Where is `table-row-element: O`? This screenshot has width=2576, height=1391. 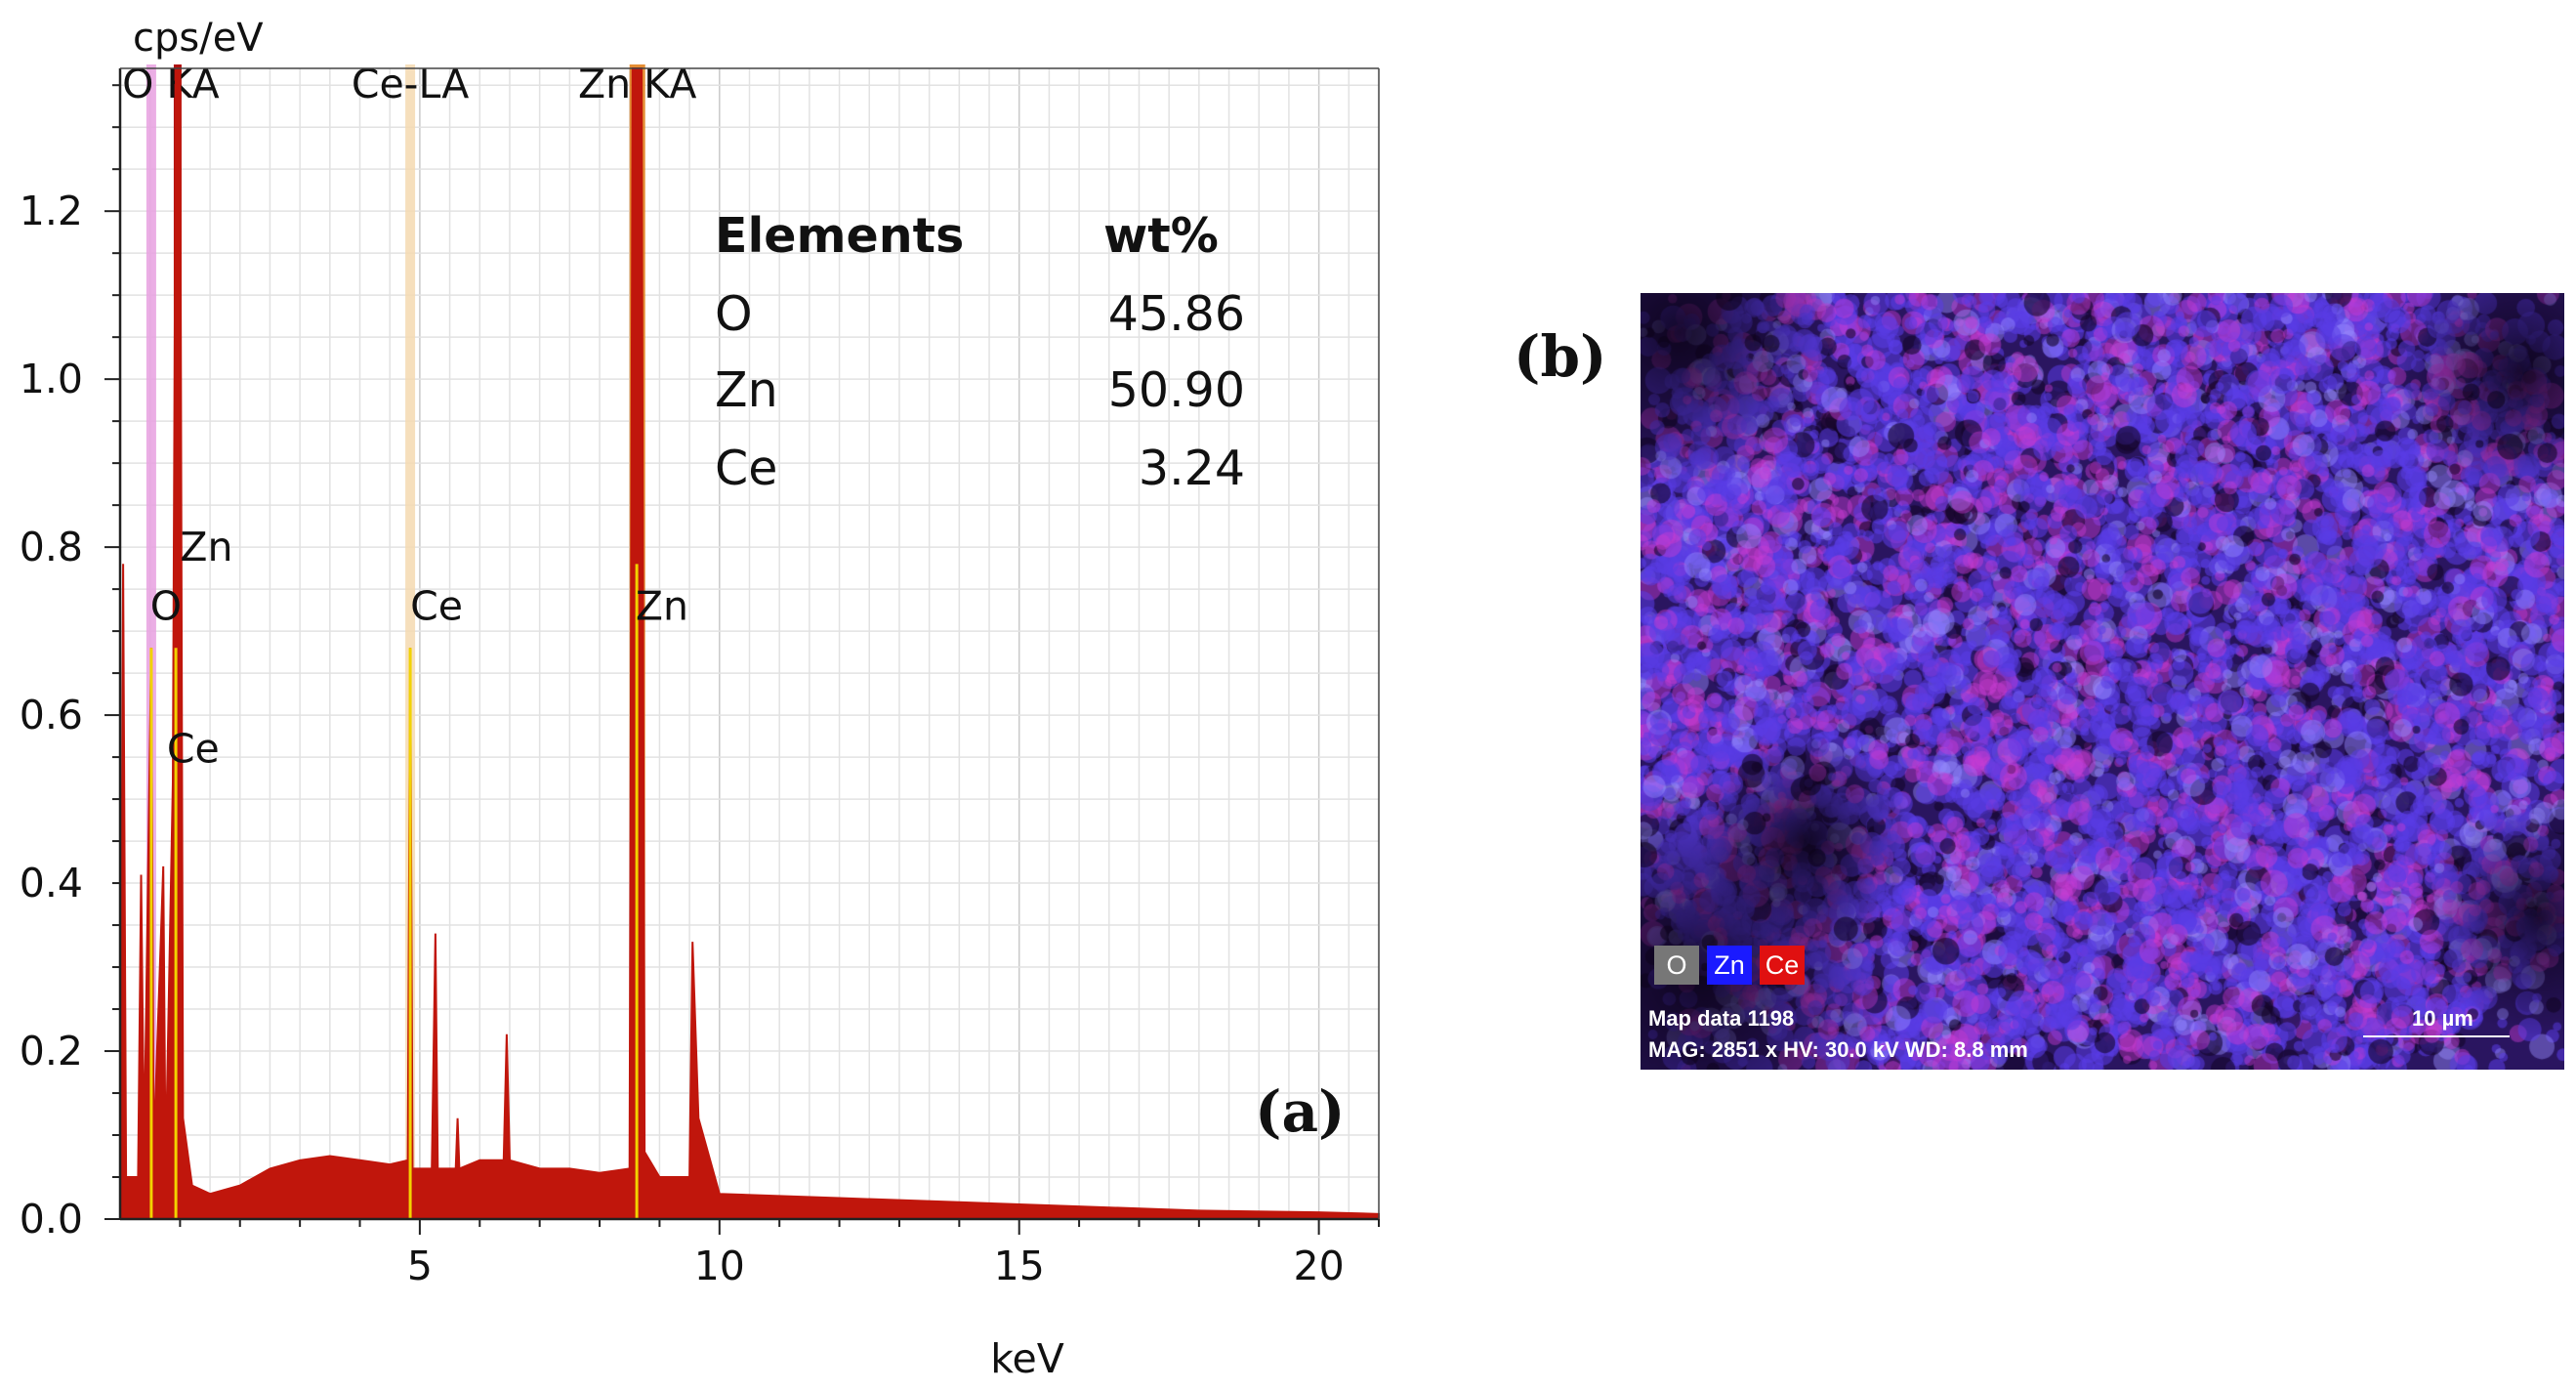 table-row-element: O is located at coordinates (734, 314).